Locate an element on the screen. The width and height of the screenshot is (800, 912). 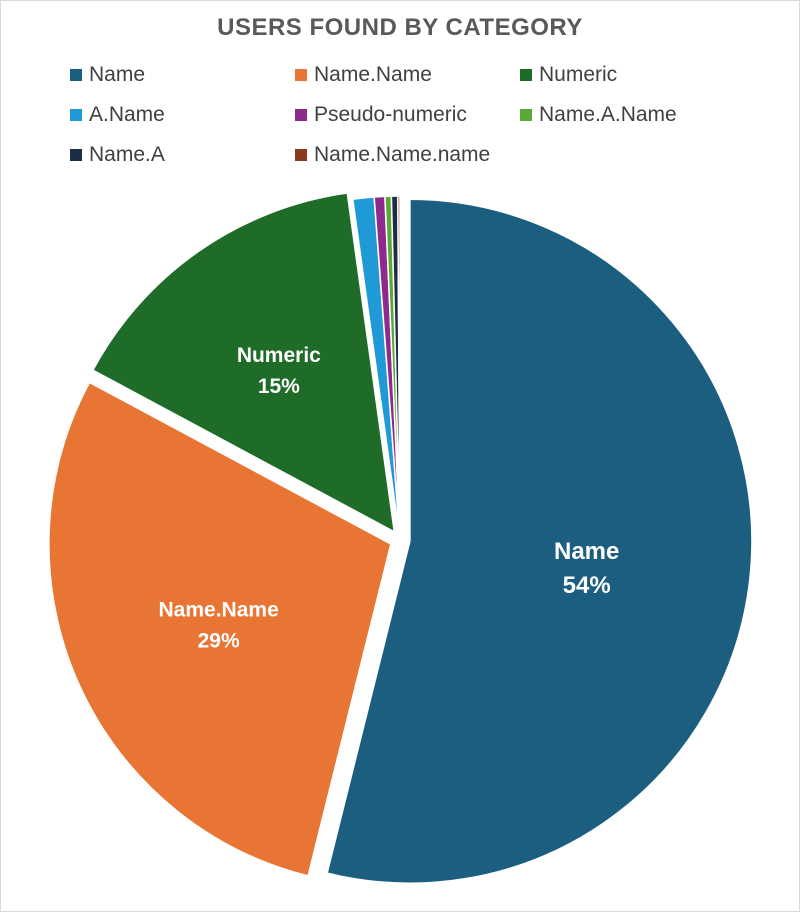
legend-label: Name is located at coordinates (117, 74).